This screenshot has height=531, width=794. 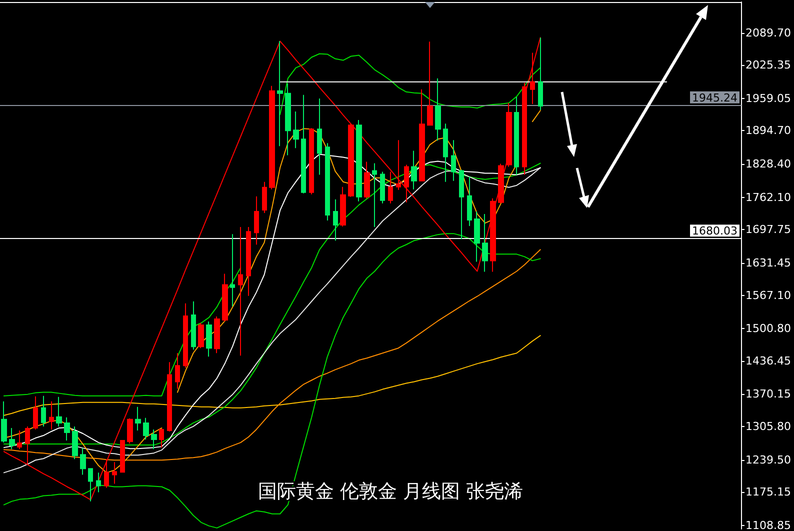 What do you see at coordinates (715, 97) in the screenshot?
I see `ref-line-label: 1945.24` at bounding box center [715, 97].